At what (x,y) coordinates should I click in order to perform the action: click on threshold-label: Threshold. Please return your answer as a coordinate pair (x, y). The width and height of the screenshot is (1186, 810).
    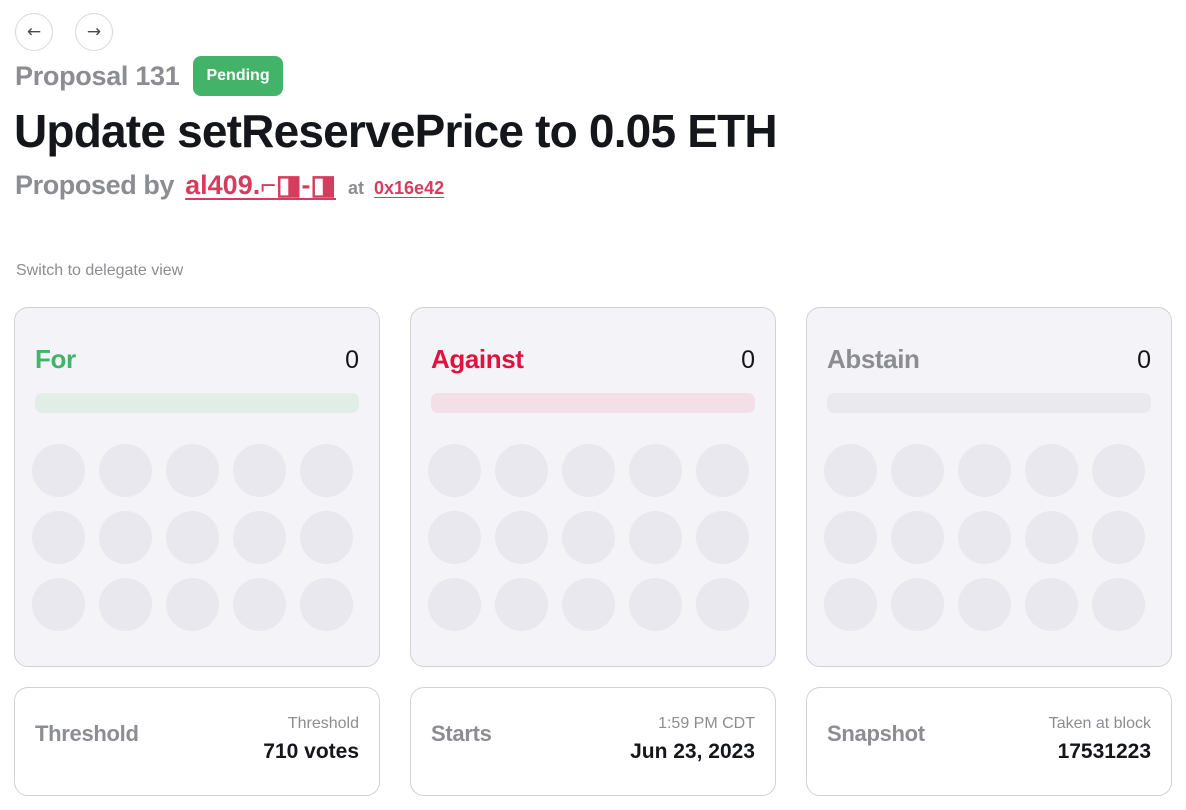
    Looking at the image, I should click on (87, 733).